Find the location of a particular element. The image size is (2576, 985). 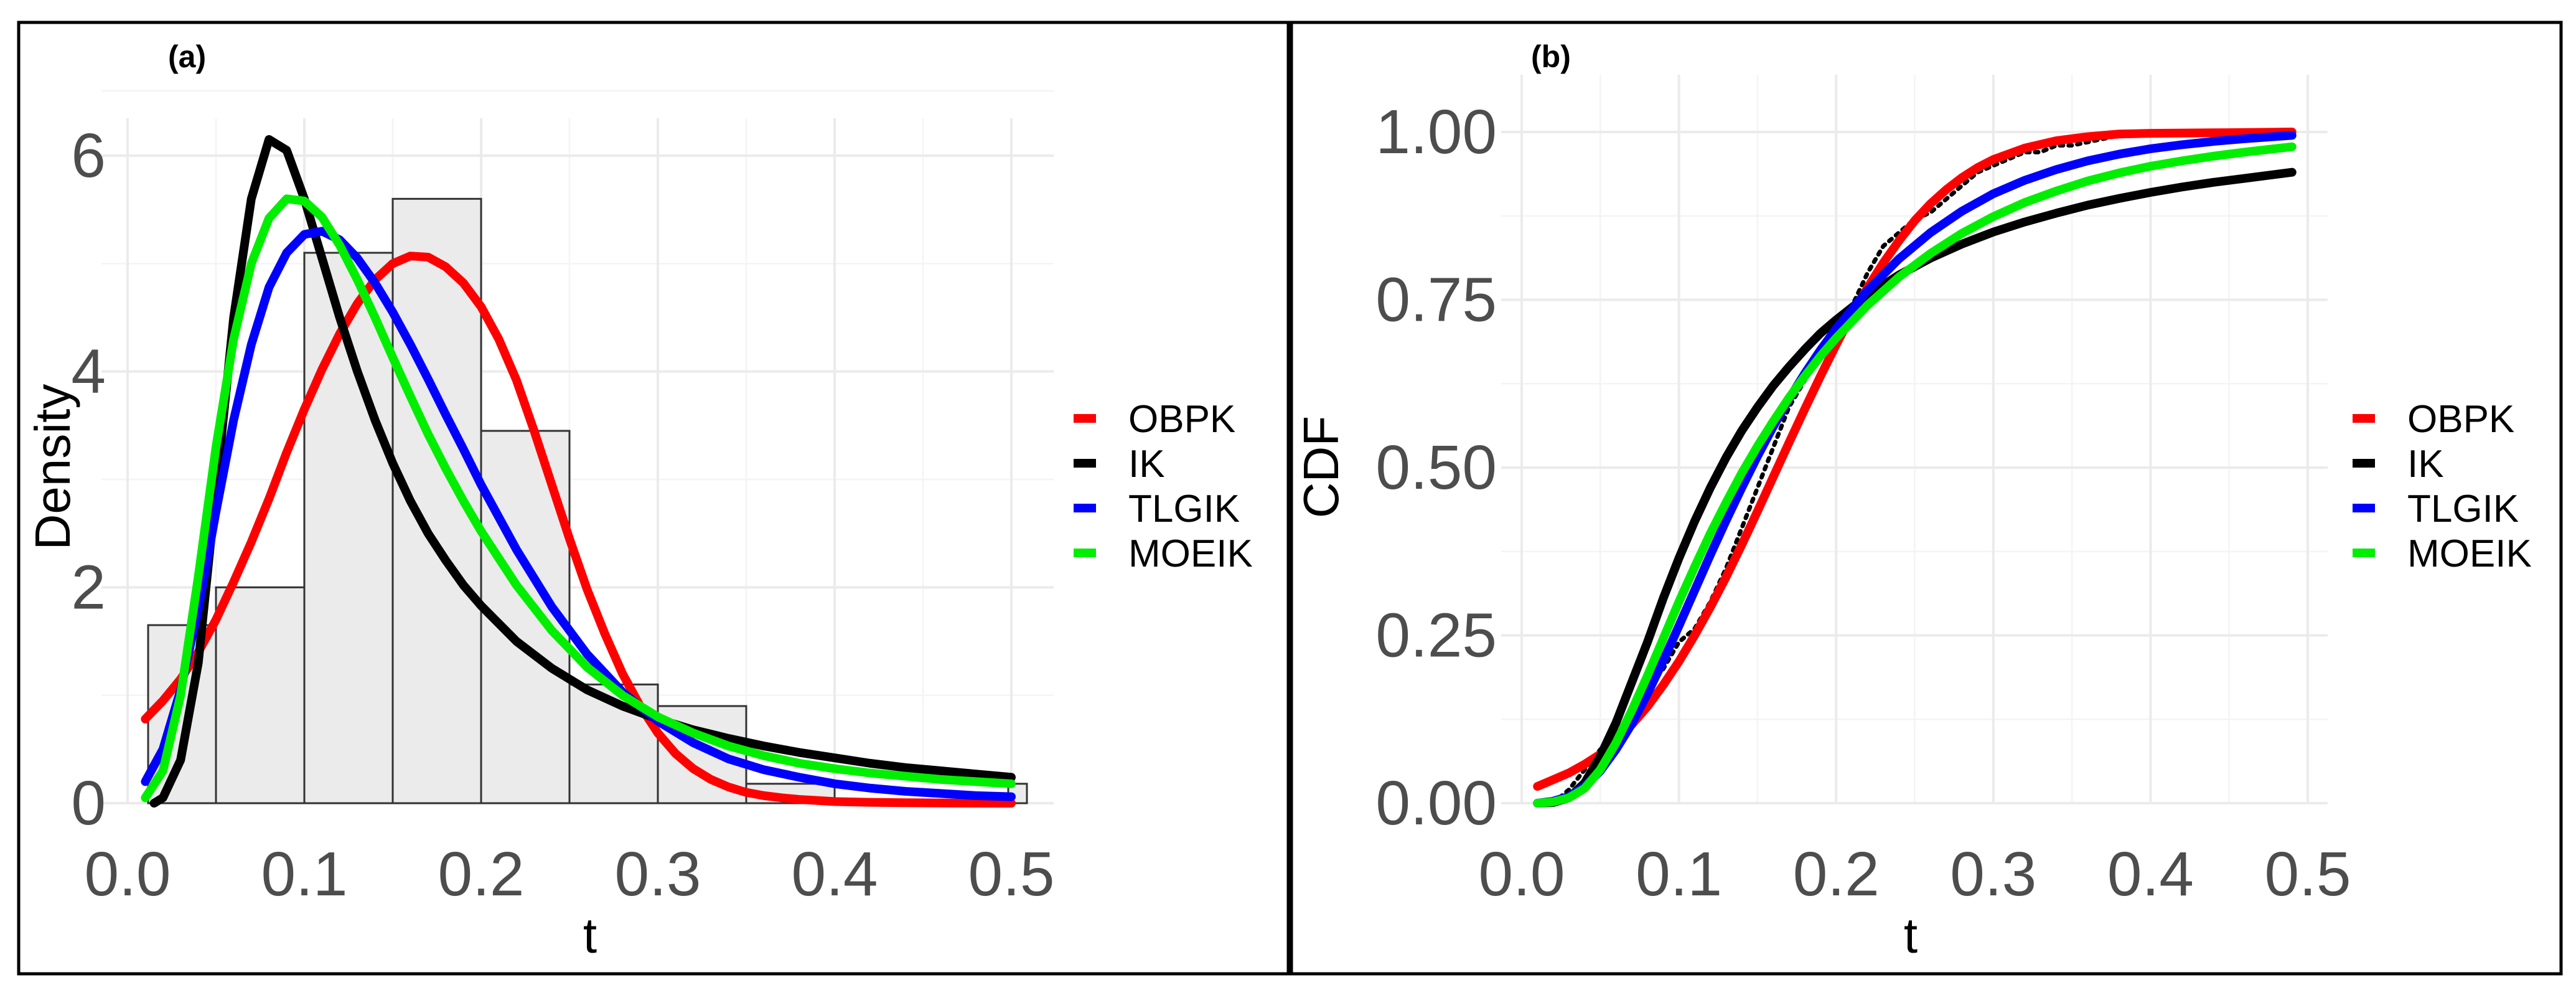

panel-a-letter: (a) is located at coordinates (187, 56).